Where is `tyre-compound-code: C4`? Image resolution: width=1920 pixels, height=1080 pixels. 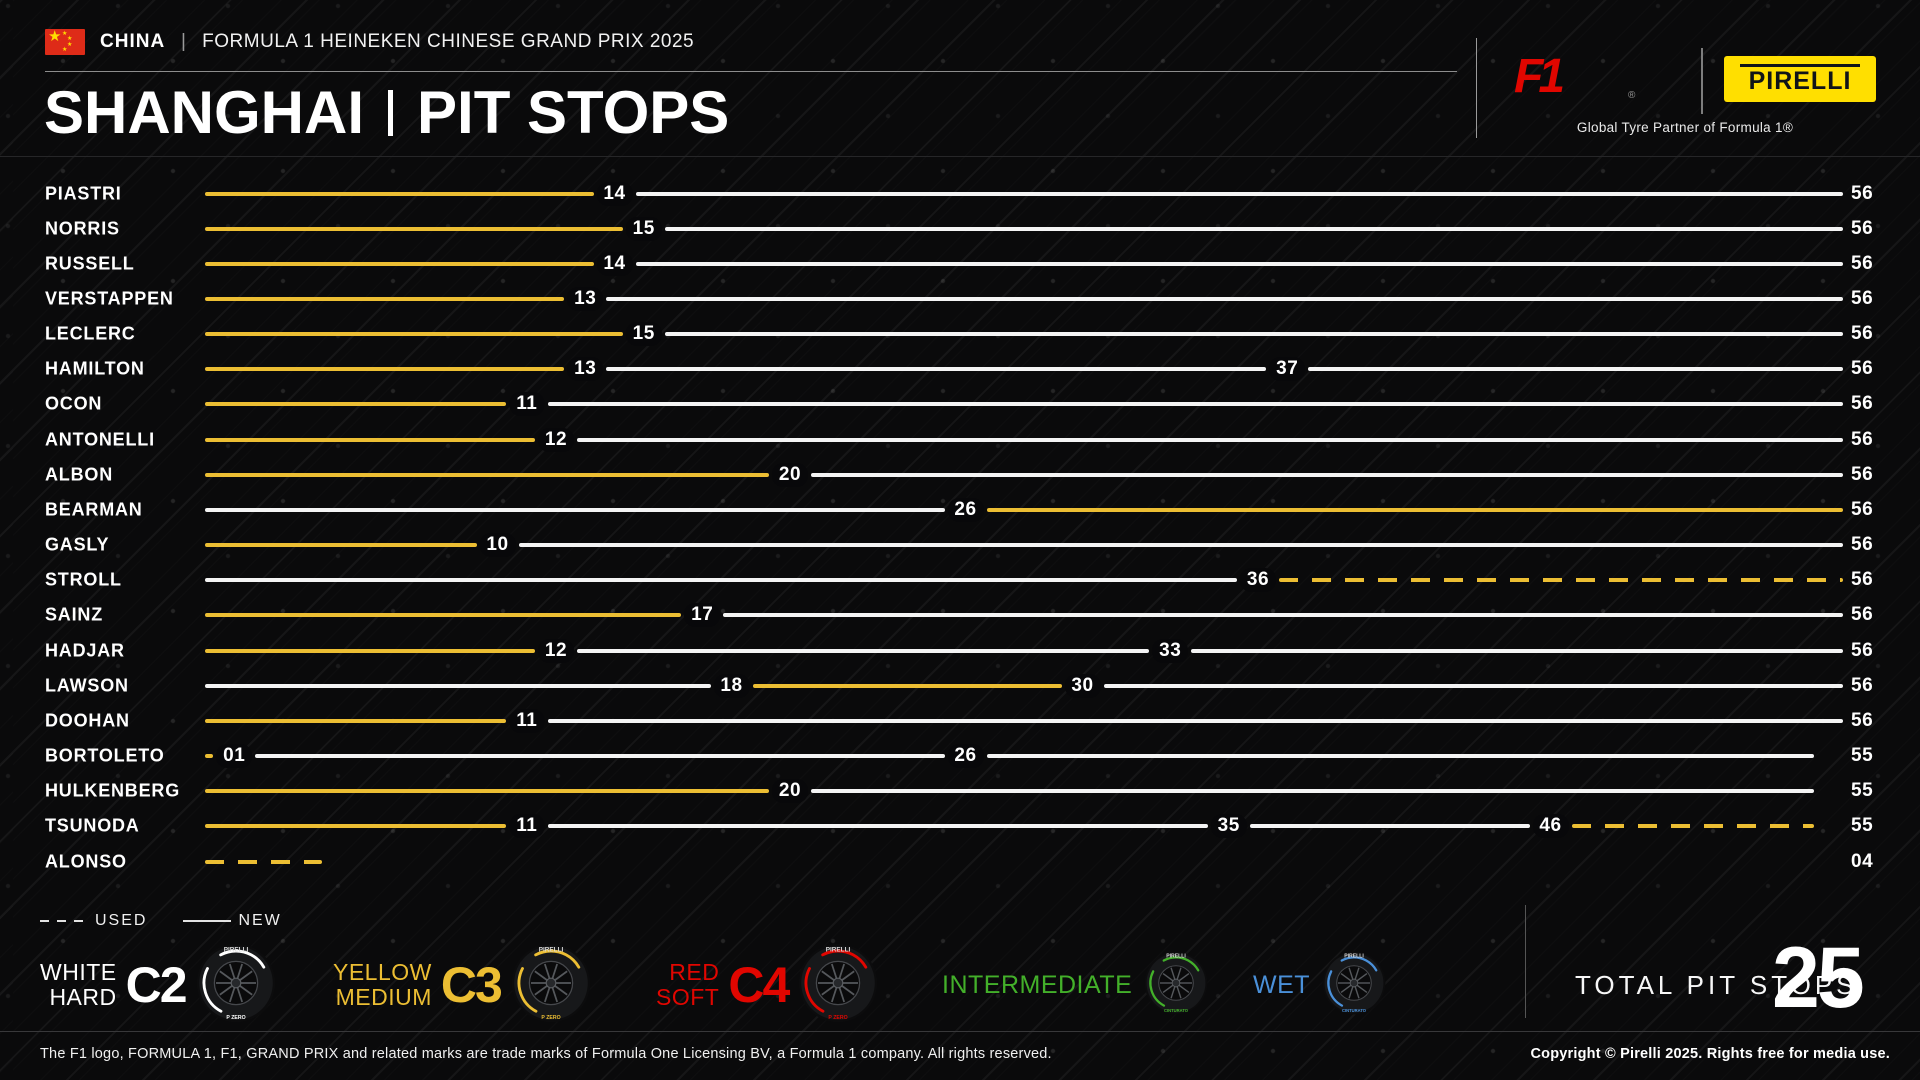 tyre-compound-code: C4 is located at coordinates (759, 985).